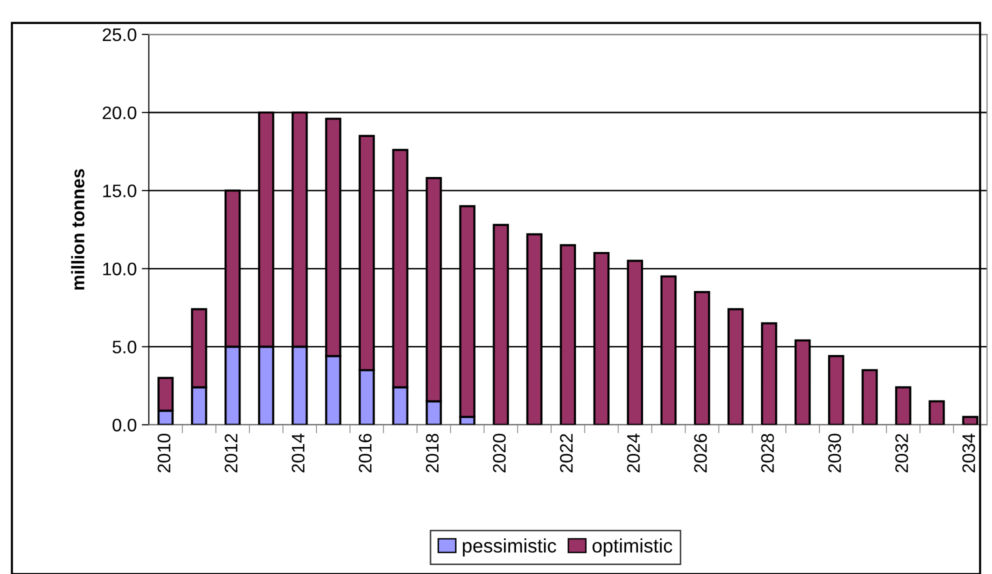 The width and height of the screenshot is (992, 574). I want to click on y-tick-label: 5.0, so click(124, 347).